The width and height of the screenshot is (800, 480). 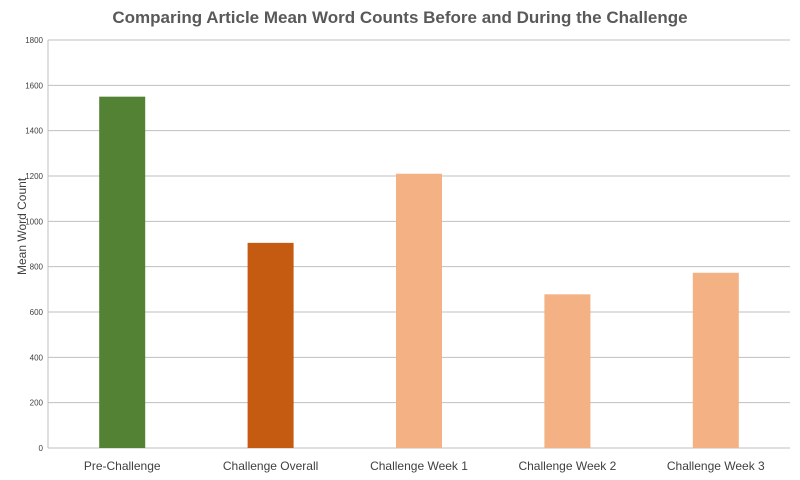 What do you see at coordinates (41, 448) in the screenshot?
I see `y-tick-label: 0` at bounding box center [41, 448].